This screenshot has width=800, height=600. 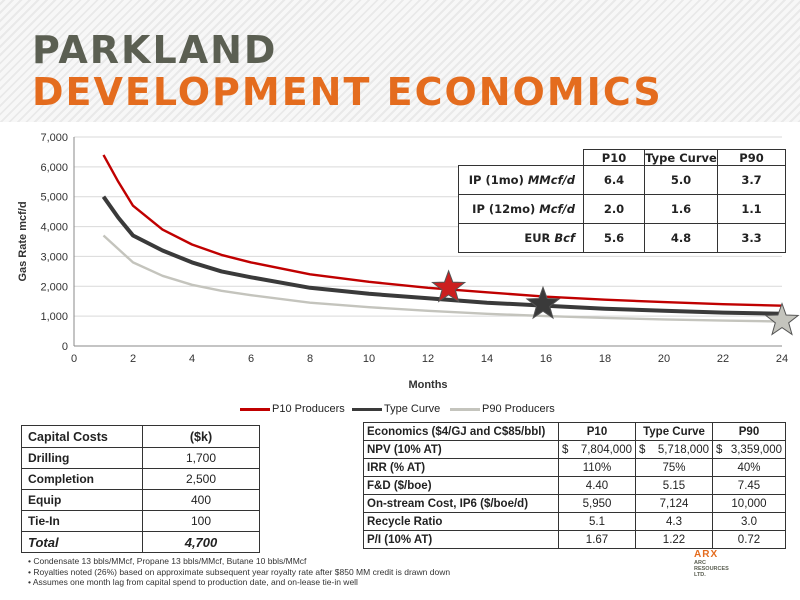 What do you see at coordinates (521, 157) in the screenshot?
I see `empty-cell` at bounding box center [521, 157].